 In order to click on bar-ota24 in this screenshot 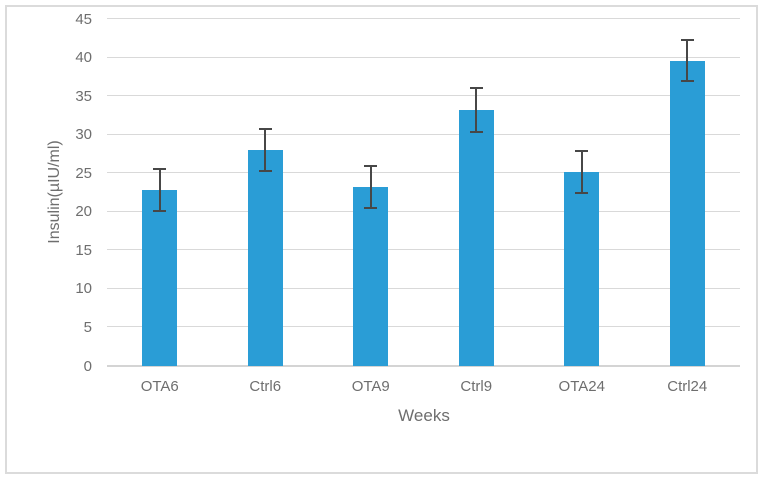, I will do `click(582, 268)`.